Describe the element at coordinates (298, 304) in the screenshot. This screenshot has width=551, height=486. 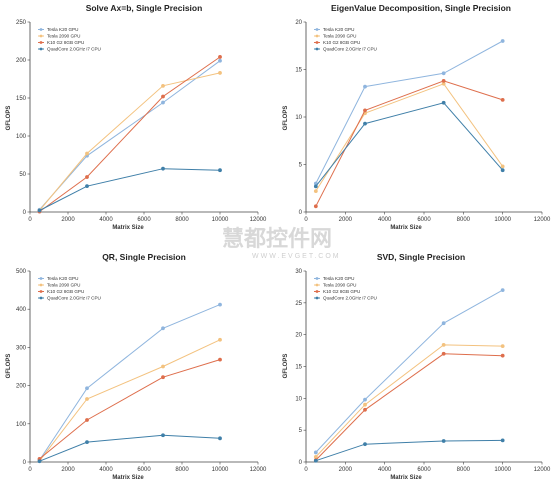
I see `y-tick-label: 25` at that location.